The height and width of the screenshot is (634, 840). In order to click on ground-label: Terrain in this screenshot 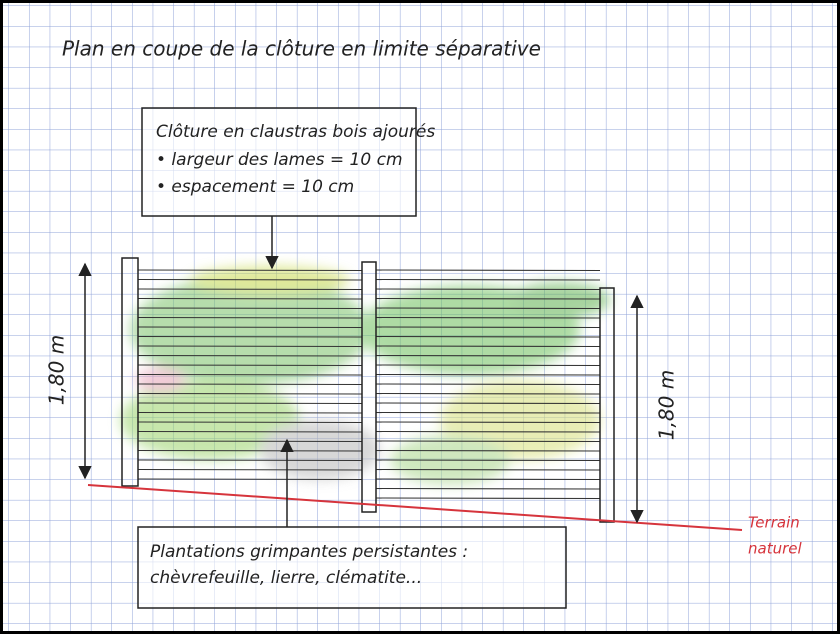, I will do `click(774, 523)`.